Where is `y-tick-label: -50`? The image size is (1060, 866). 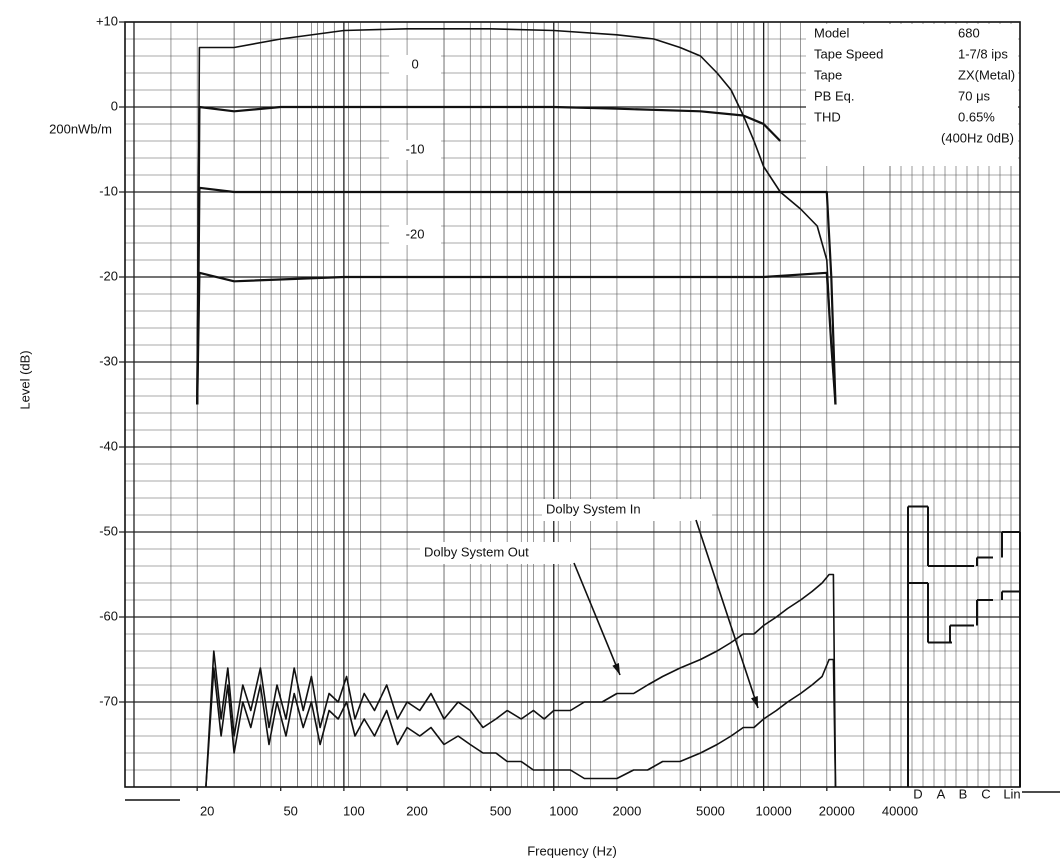 y-tick-label: -50 is located at coordinates (108, 530).